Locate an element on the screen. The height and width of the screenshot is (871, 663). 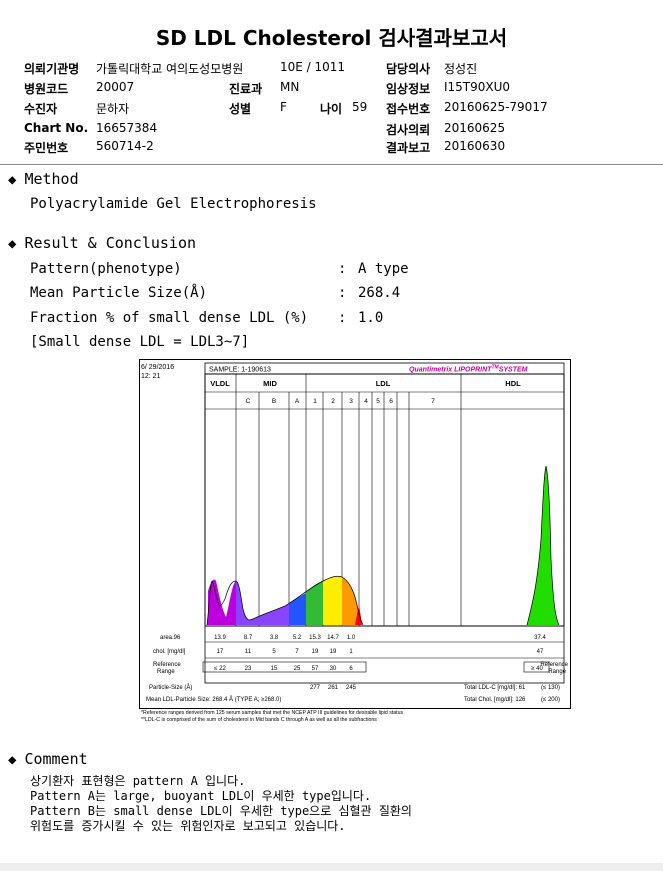
chol-value: 7 is located at coordinates (297, 652).